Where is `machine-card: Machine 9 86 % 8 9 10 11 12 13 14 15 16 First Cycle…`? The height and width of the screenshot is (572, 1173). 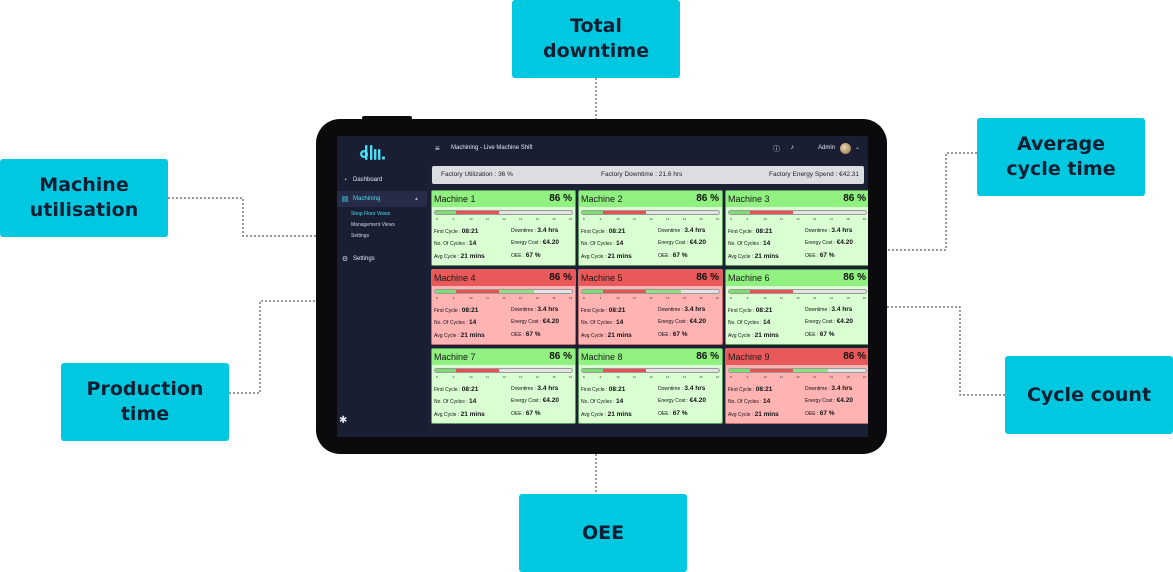
machine-card: Machine 9 86 % 8 9 10 11 12 13 14 15 16 First Cycle… is located at coordinates (796, 386).